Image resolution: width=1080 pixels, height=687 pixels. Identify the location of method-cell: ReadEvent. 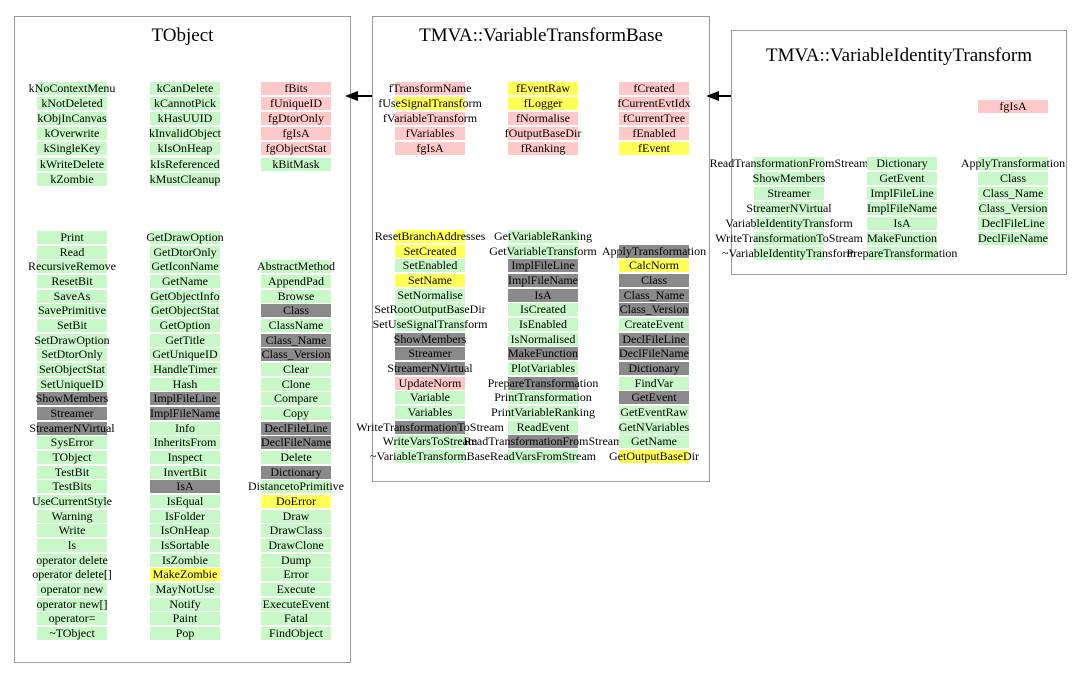
(543, 427).